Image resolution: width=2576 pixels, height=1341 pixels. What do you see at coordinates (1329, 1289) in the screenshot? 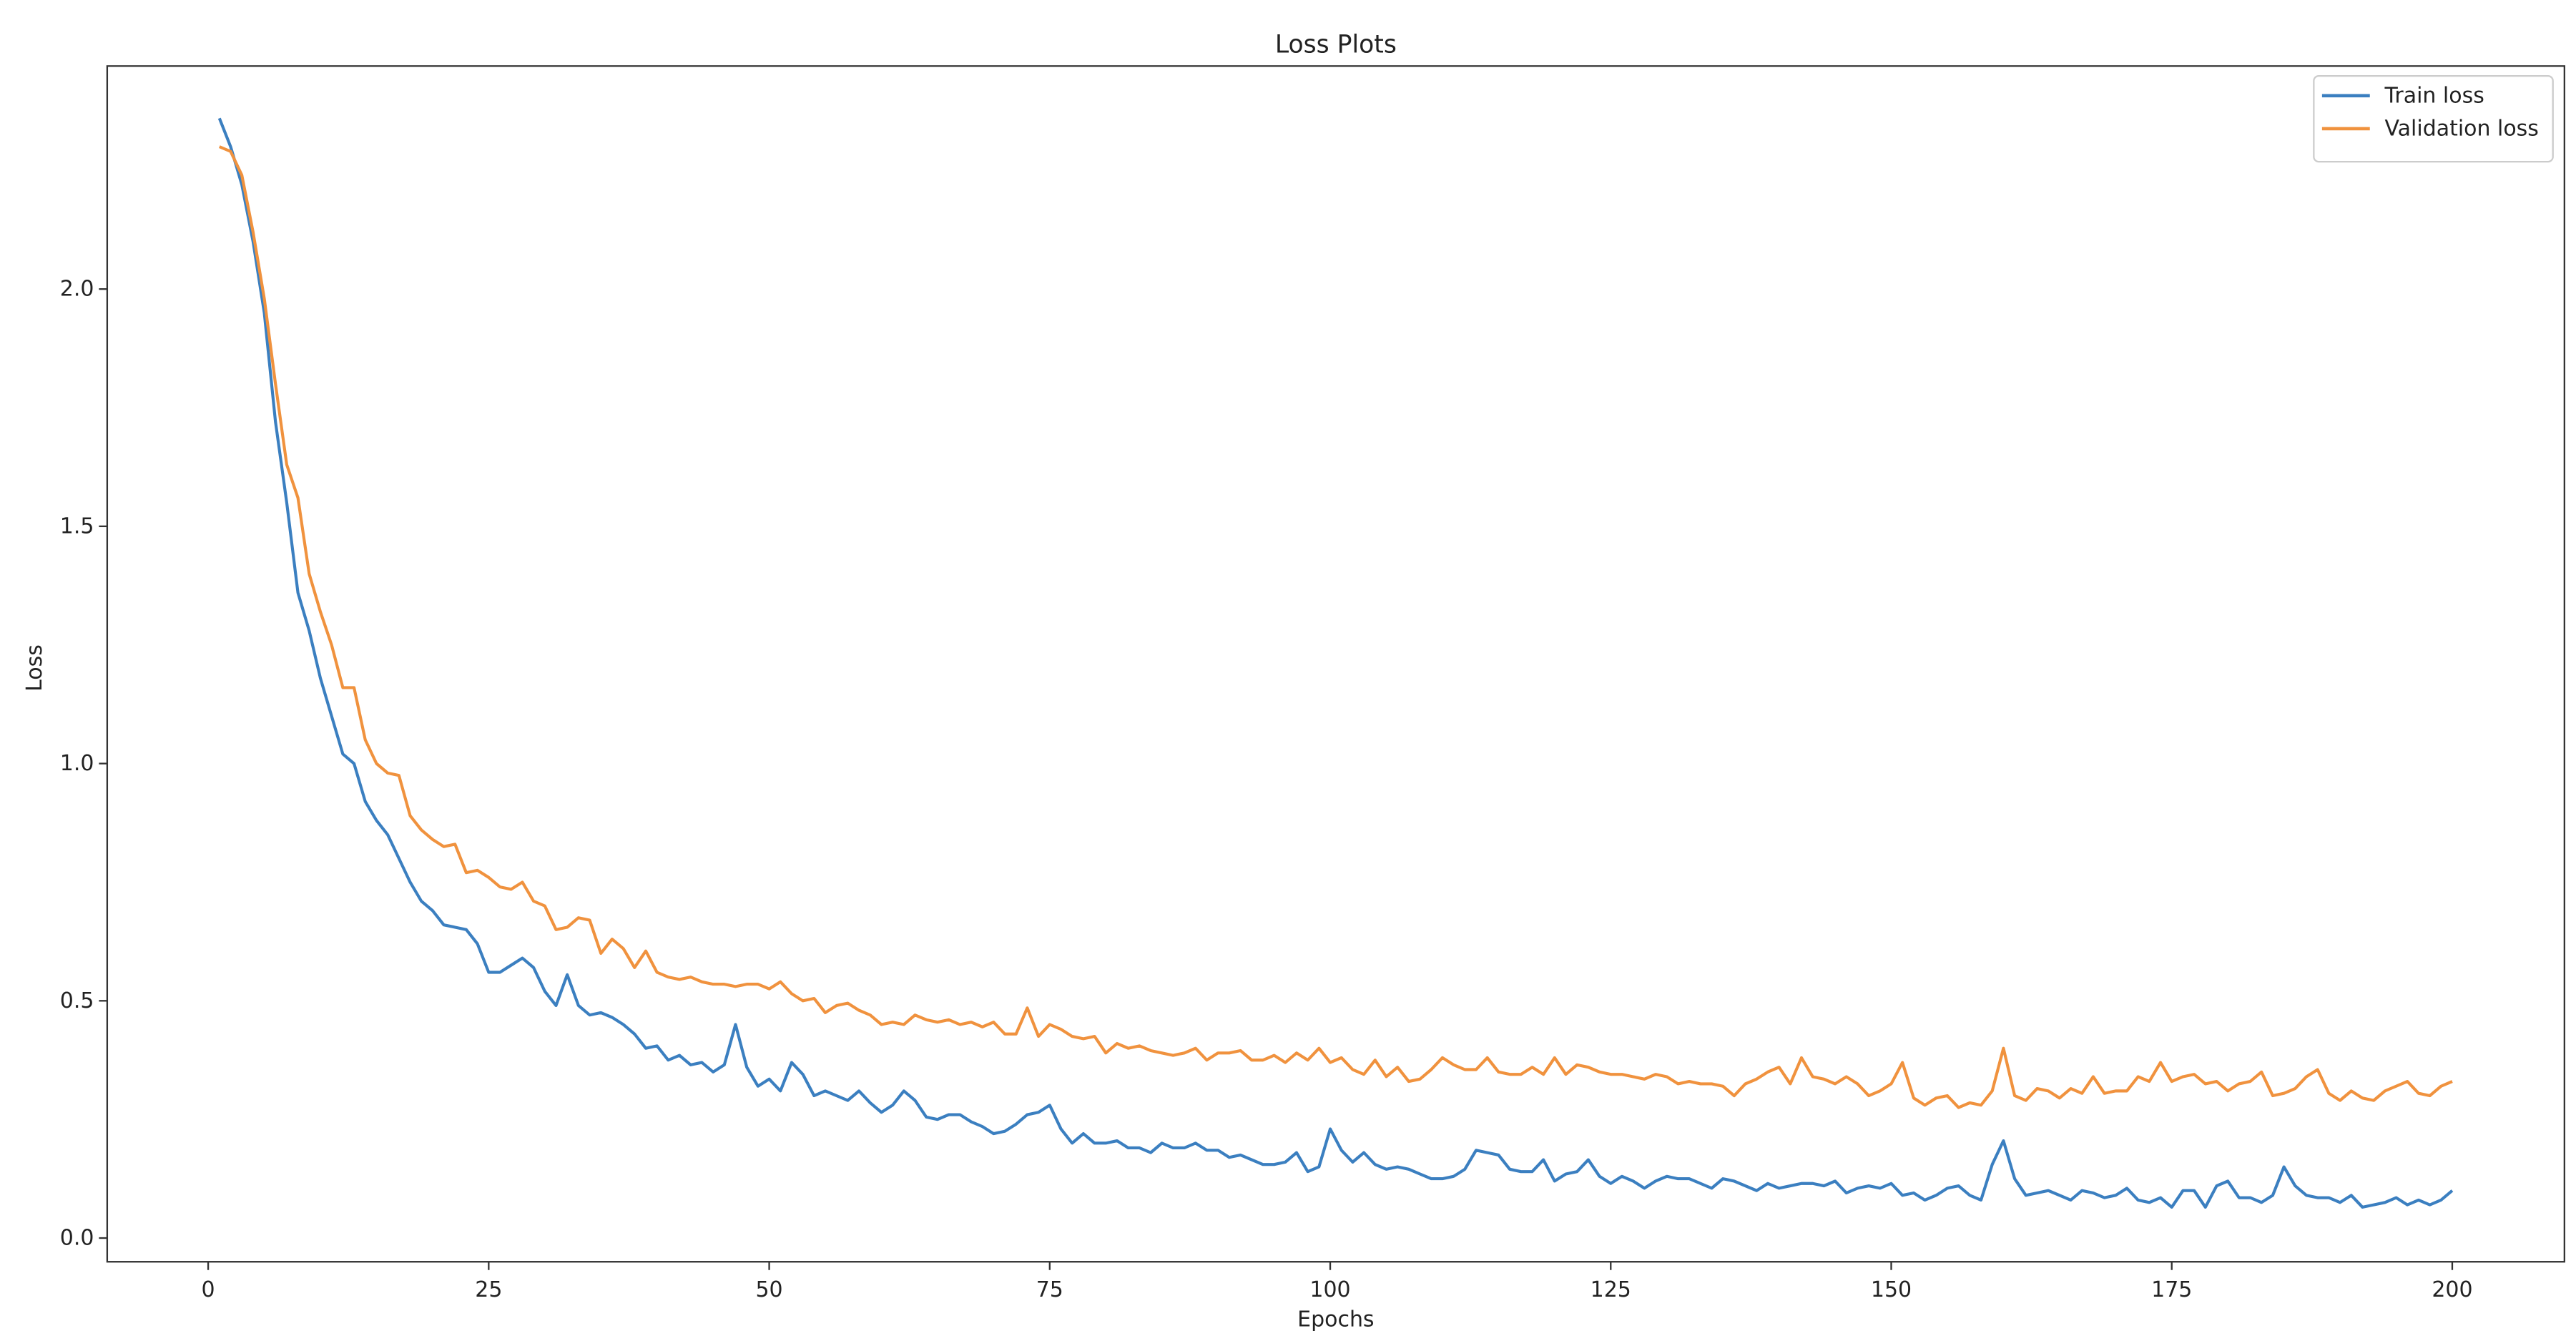
I see `x-tick-label: 100` at bounding box center [1329, 1289].